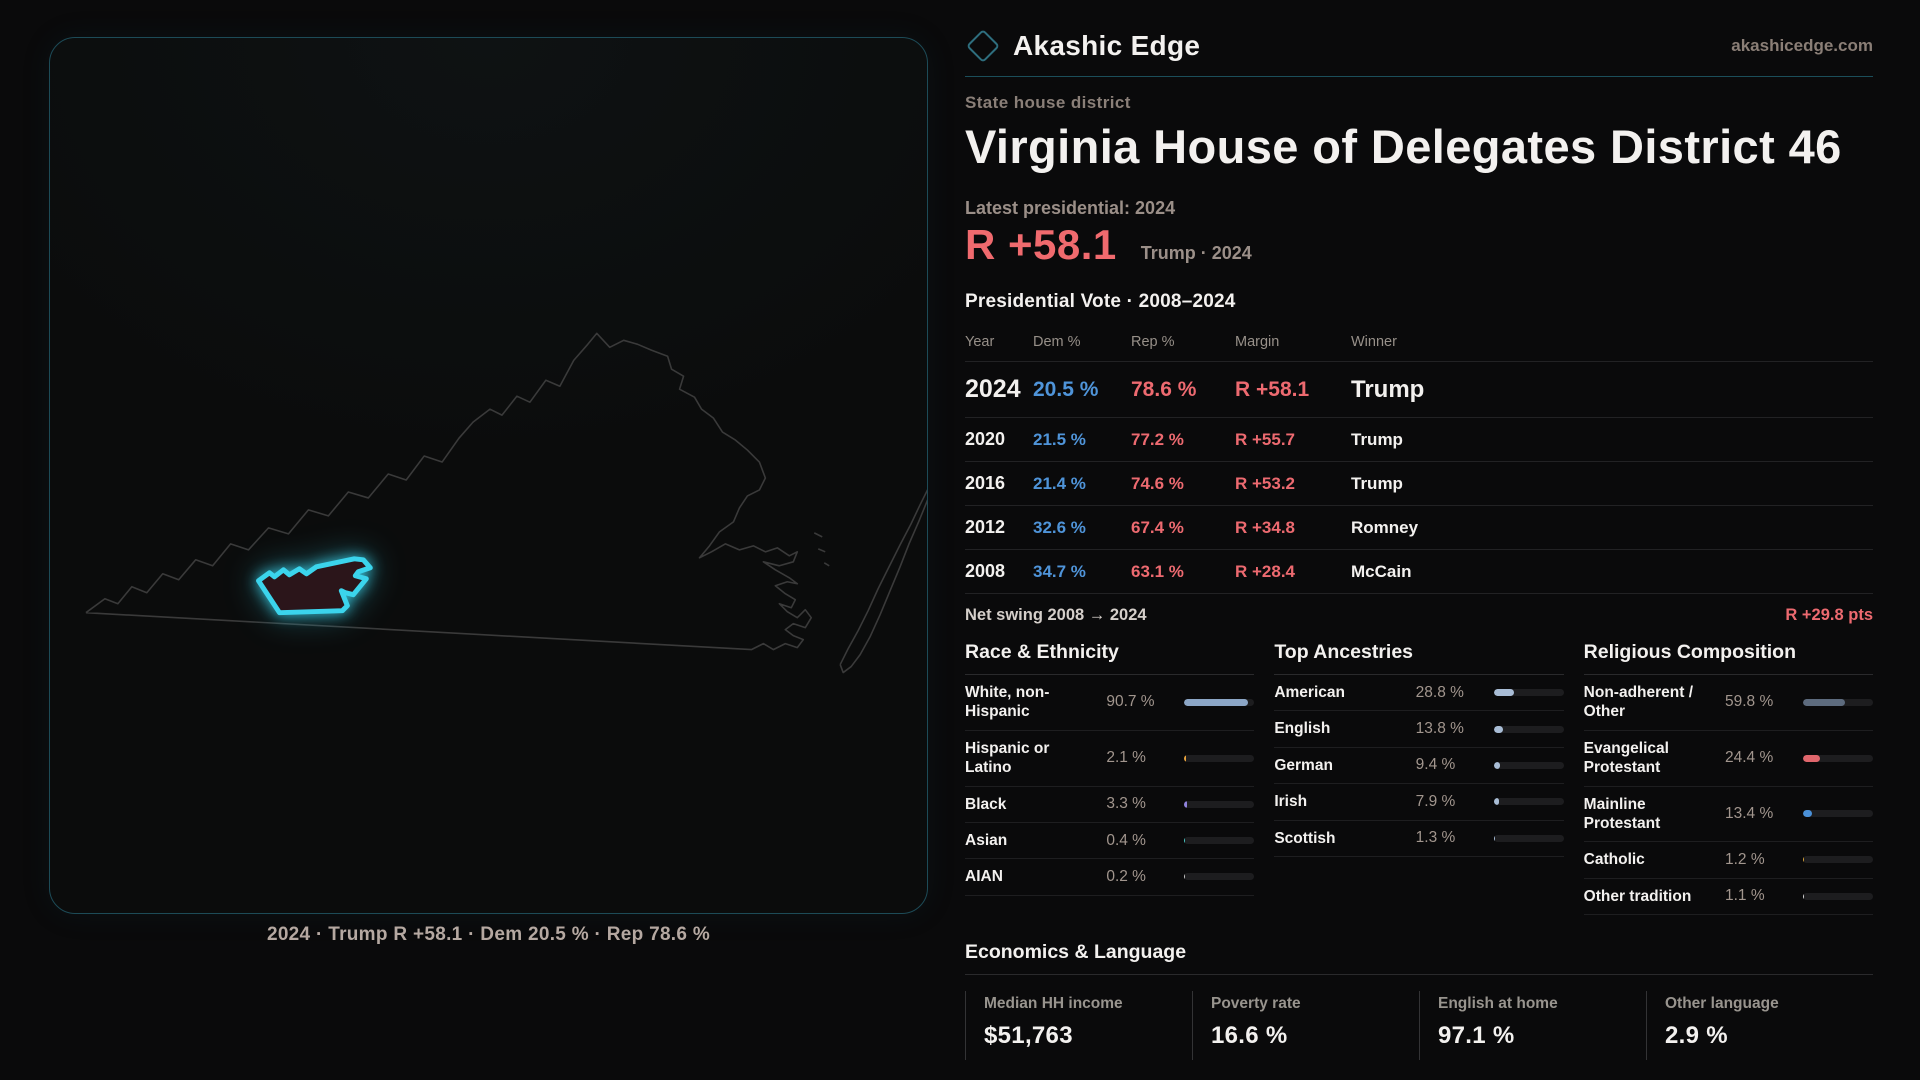  What do you see at coordinates (1305, 1025) in the screenshot?
I see `stat-card: Poverty rate 16.6 %` at bounding box center [1305, 1025].